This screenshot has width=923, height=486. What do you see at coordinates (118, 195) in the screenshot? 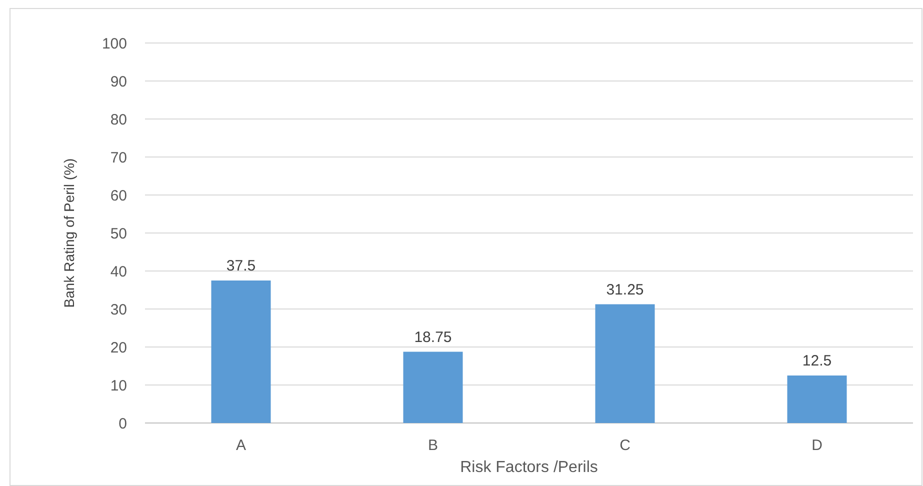
I see `y-tick-label: 60` at bounding box center [118, 195].